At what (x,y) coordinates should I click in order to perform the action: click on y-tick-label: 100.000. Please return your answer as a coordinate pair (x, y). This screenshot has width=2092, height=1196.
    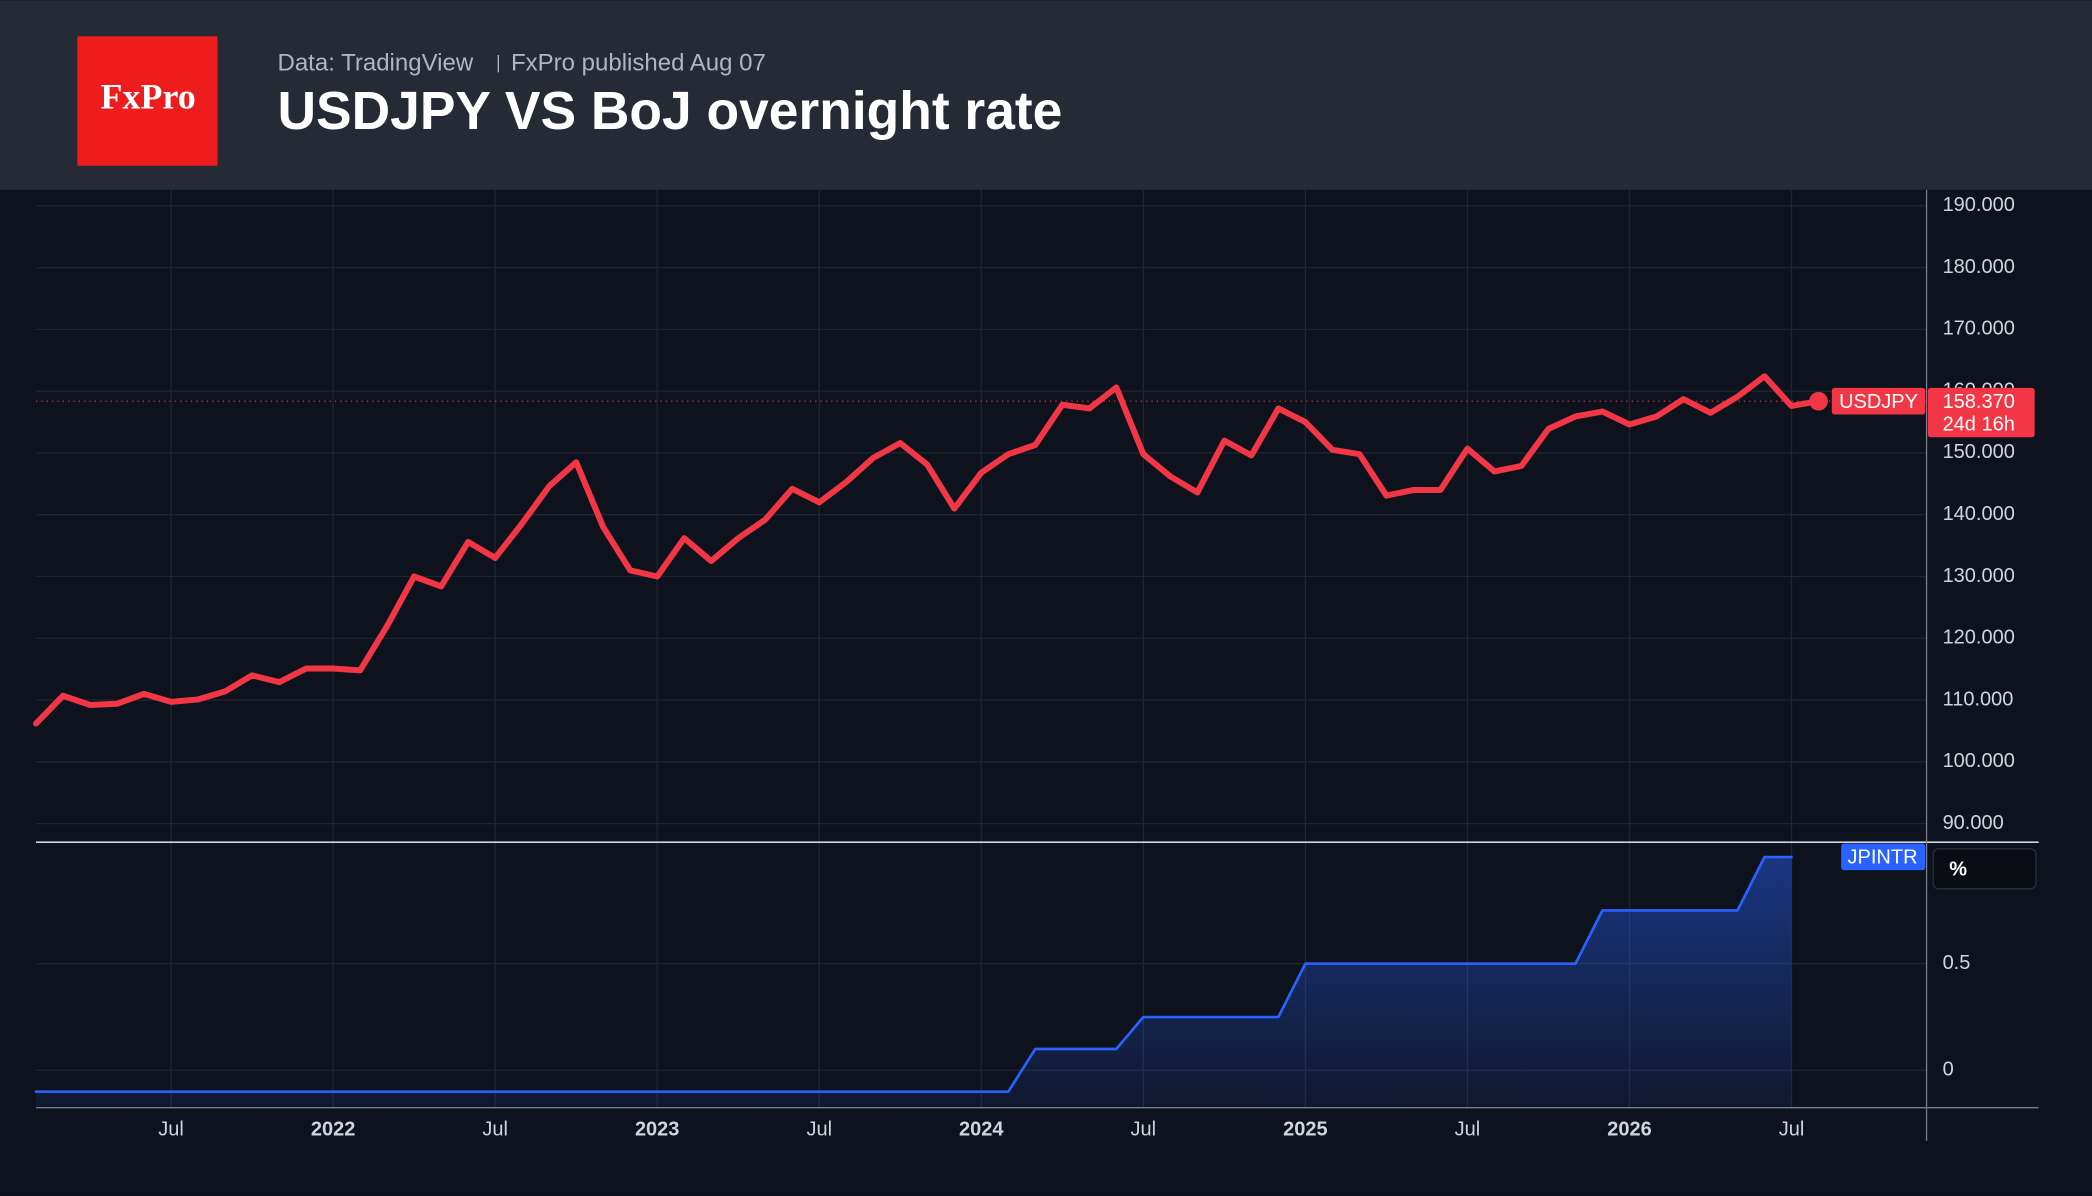
    Looking at the image, I should click on (1979, 761).